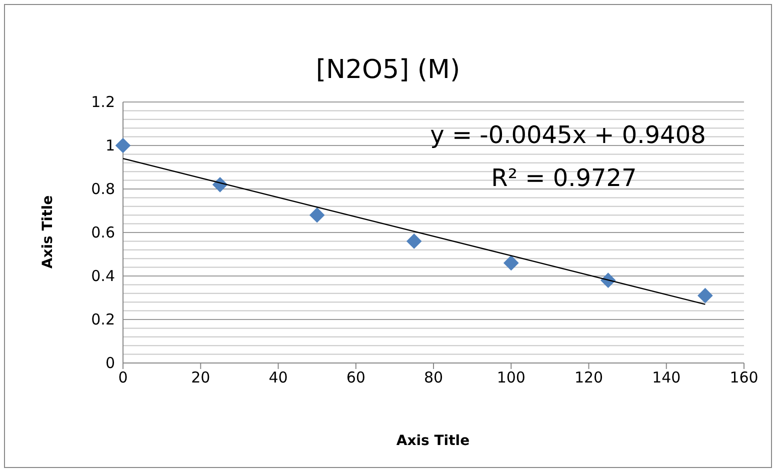  Describe the element at coordinates (356, 377) in the screenshot. I see `x-tick-label: 60` at that location.